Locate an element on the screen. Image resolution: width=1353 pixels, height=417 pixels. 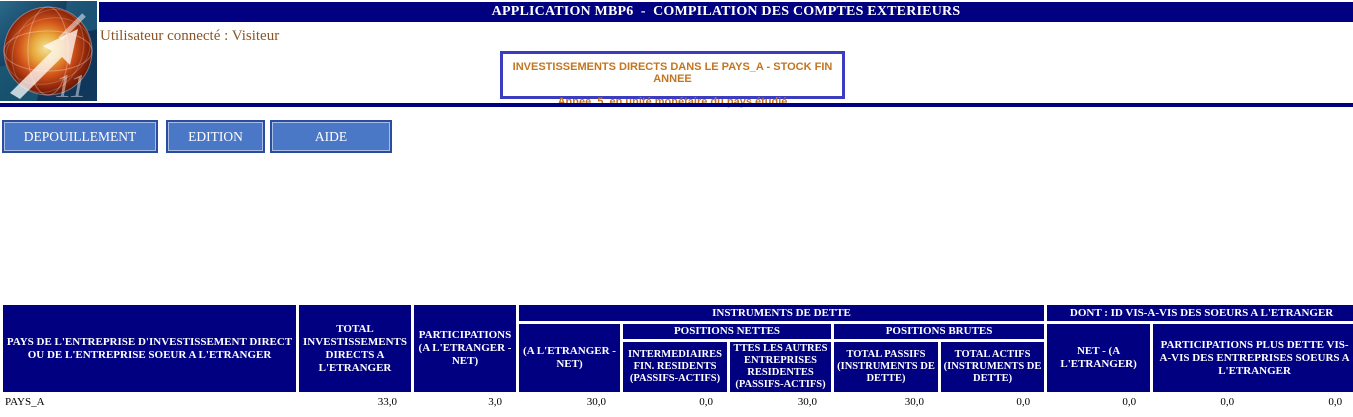
group-header-positions-brutes: POSITIONS BRUTES is located at coordinates (939, 331).